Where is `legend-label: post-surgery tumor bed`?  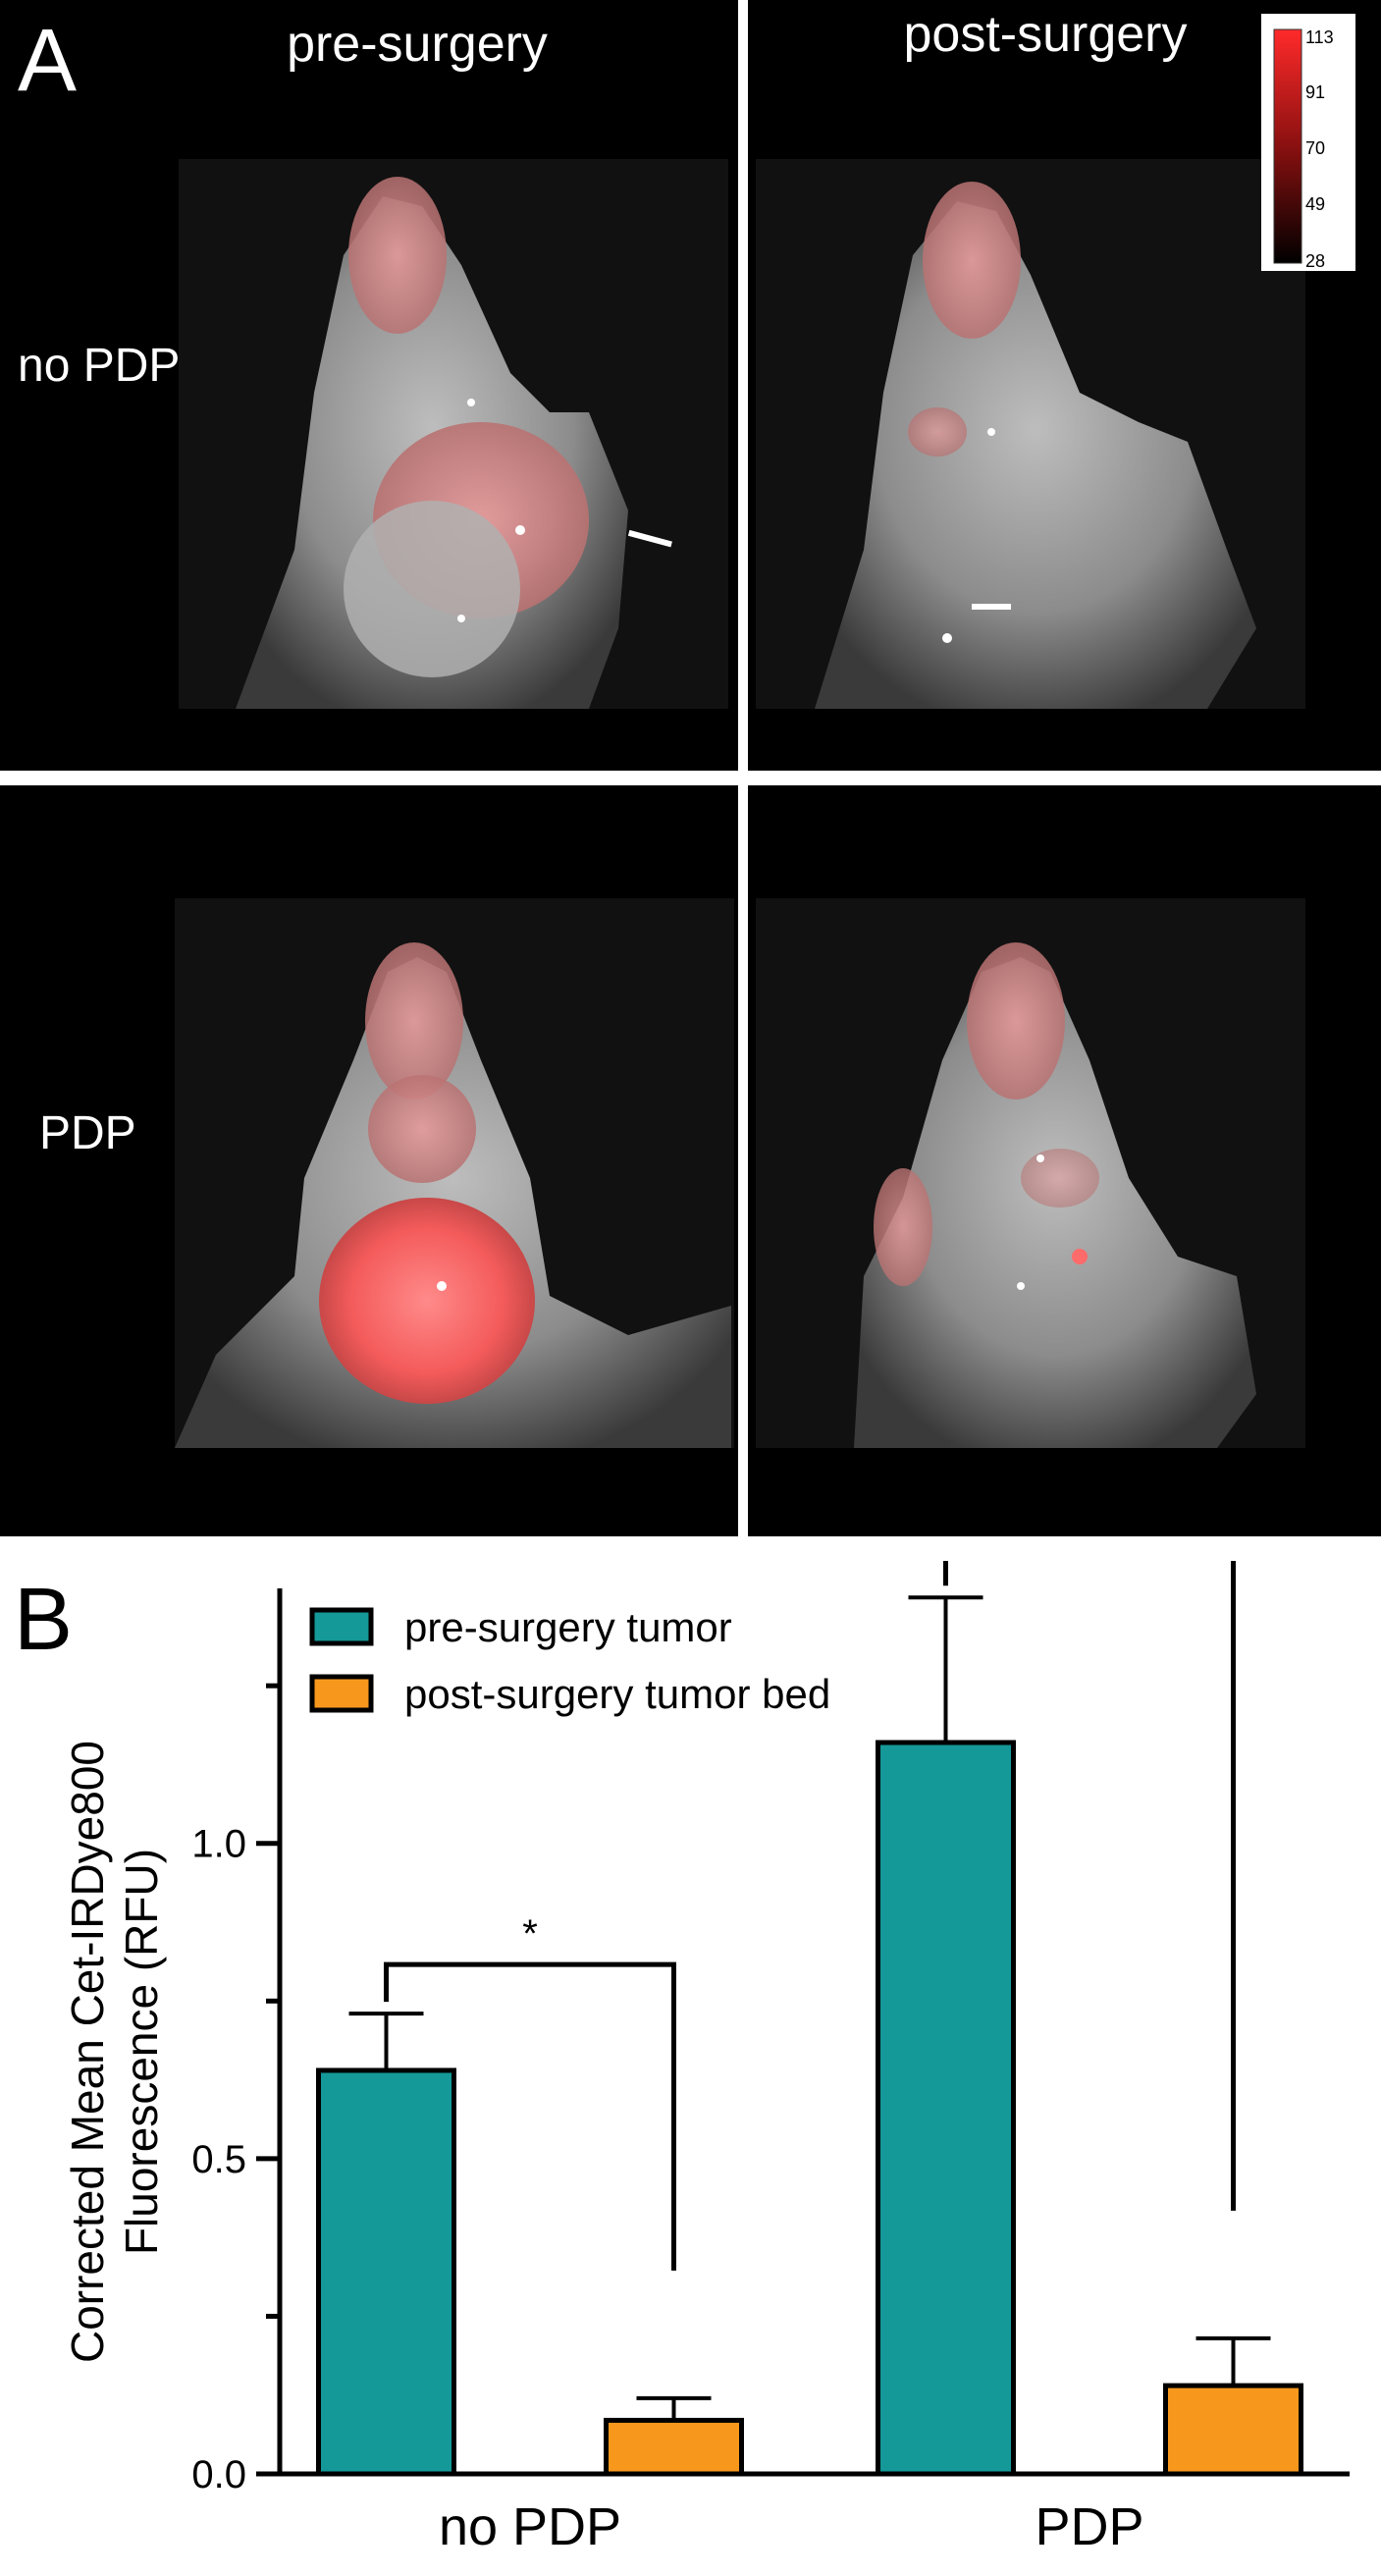
legend-label: post-surgery tumor bed is located at coordinates (617, 1694).